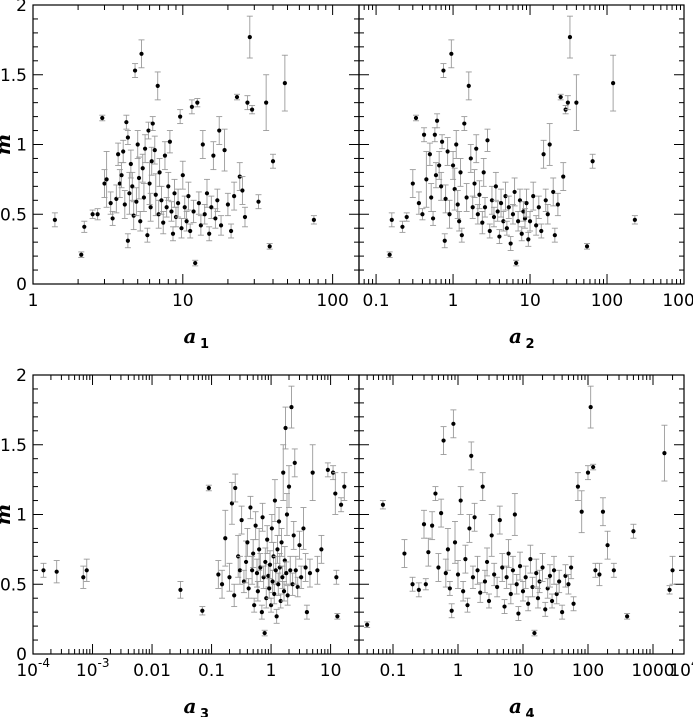  I want to click on x-tick-label: 100, so click(607, 301).